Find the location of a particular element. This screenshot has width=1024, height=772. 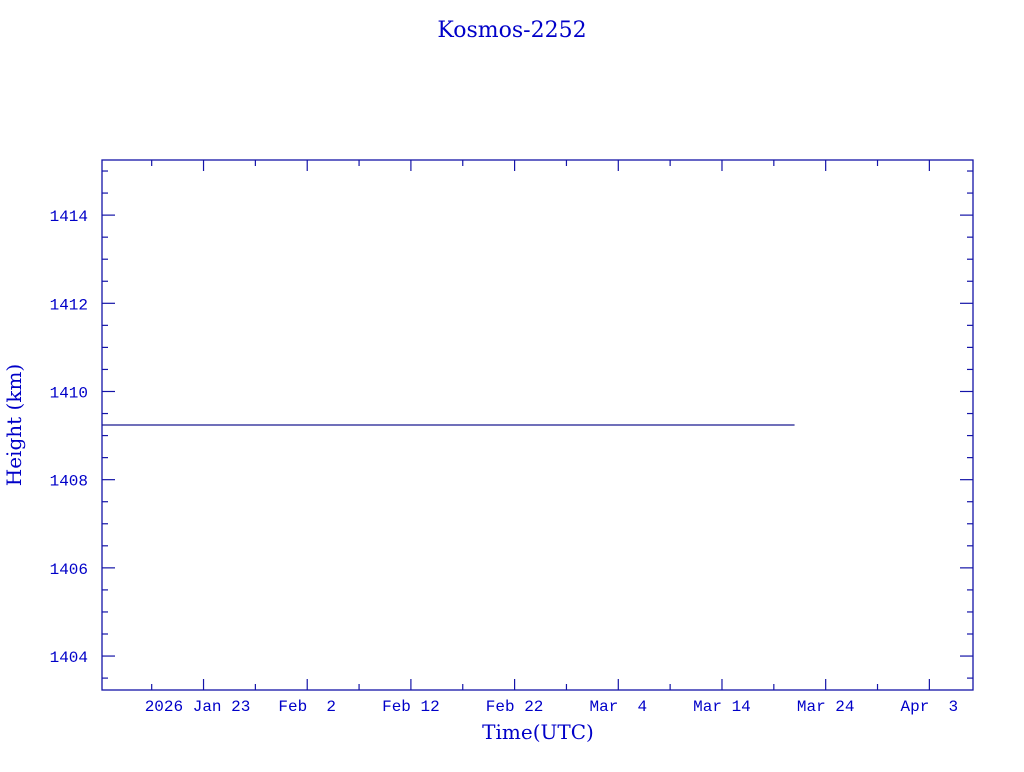

x-tick-label: Mar 14 is located at coordinates (722, 707).